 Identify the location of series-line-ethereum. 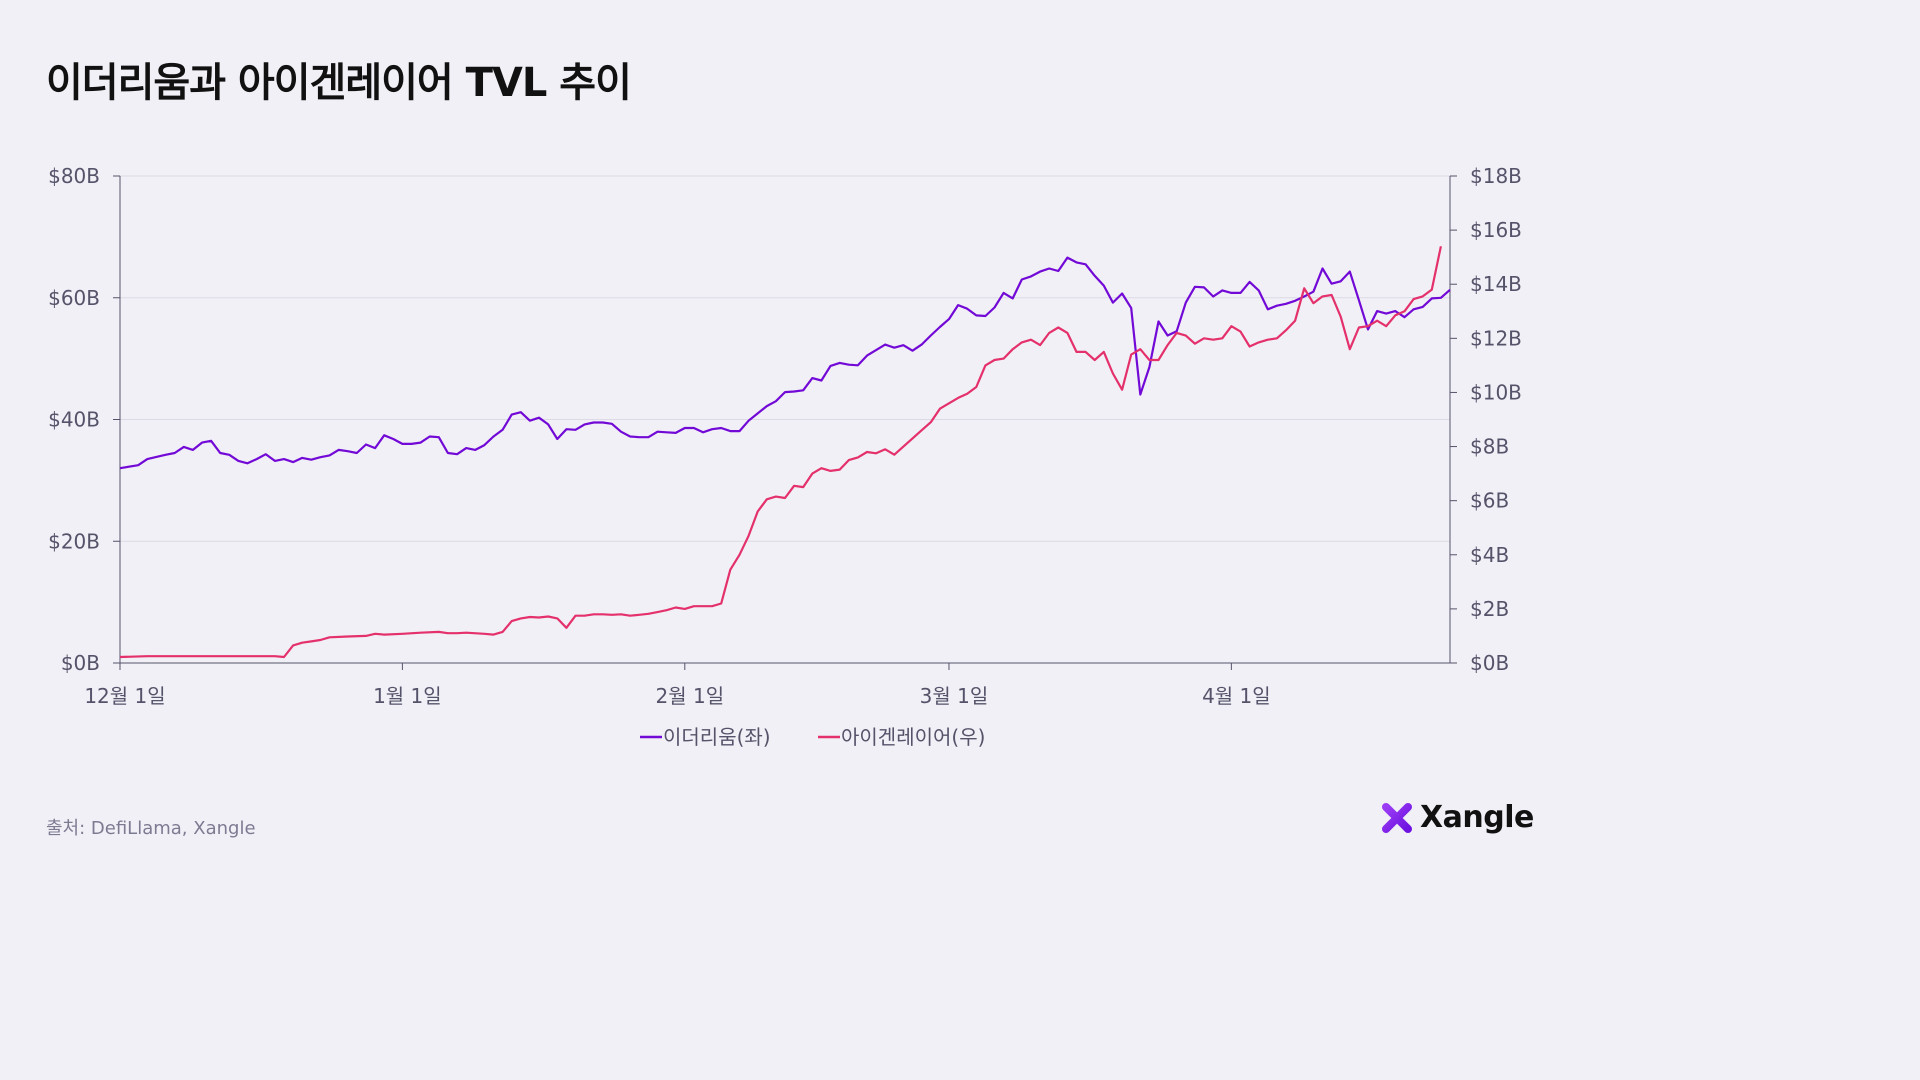
(785, 363).